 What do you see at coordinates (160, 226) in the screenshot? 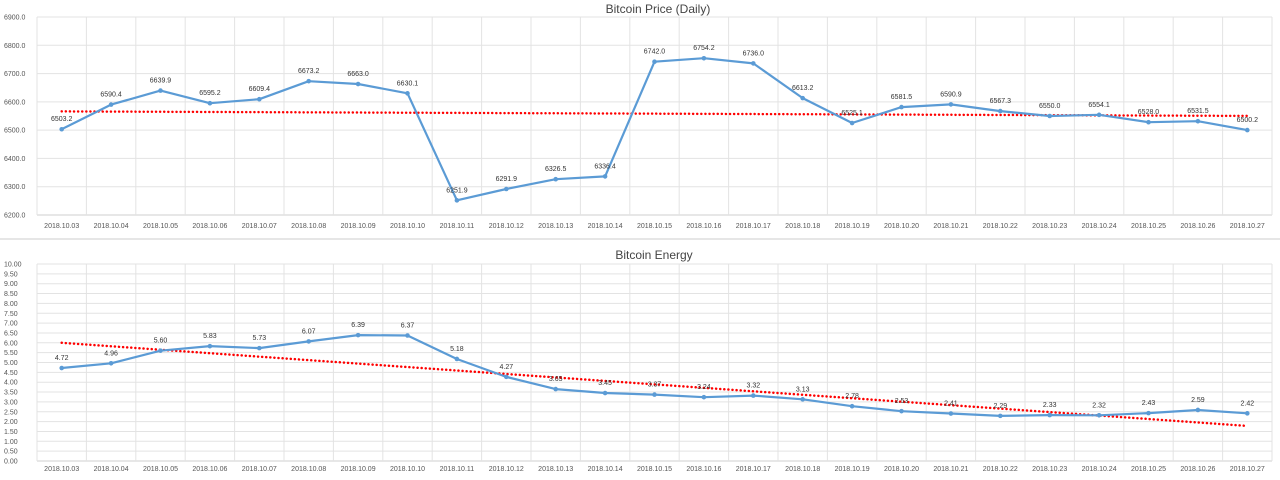
I see `price-x-tick-label: 2018.10.05` at bounding box center [160, 226].